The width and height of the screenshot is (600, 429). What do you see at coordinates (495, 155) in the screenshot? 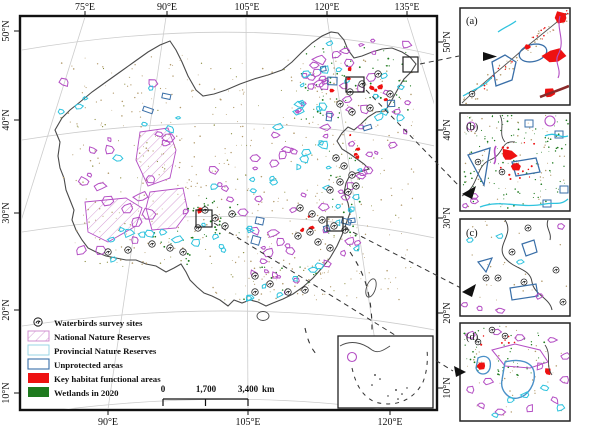
I see `national-line` at bounding box center [495, 155].